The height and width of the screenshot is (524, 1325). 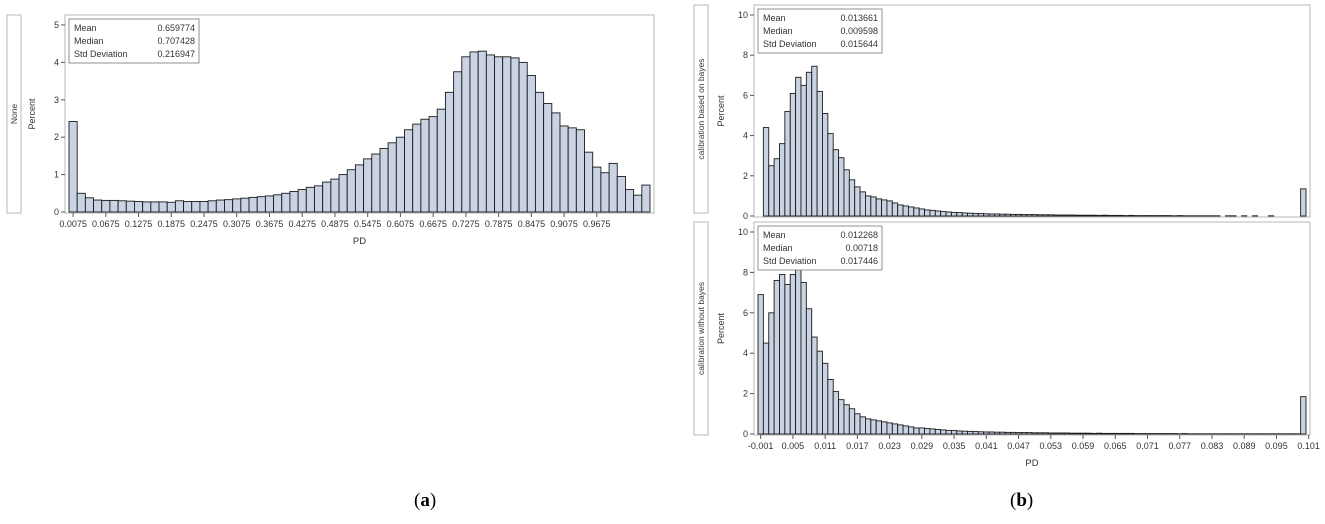 I want to click on caption-a-close: ), so click(x=433, y=500).